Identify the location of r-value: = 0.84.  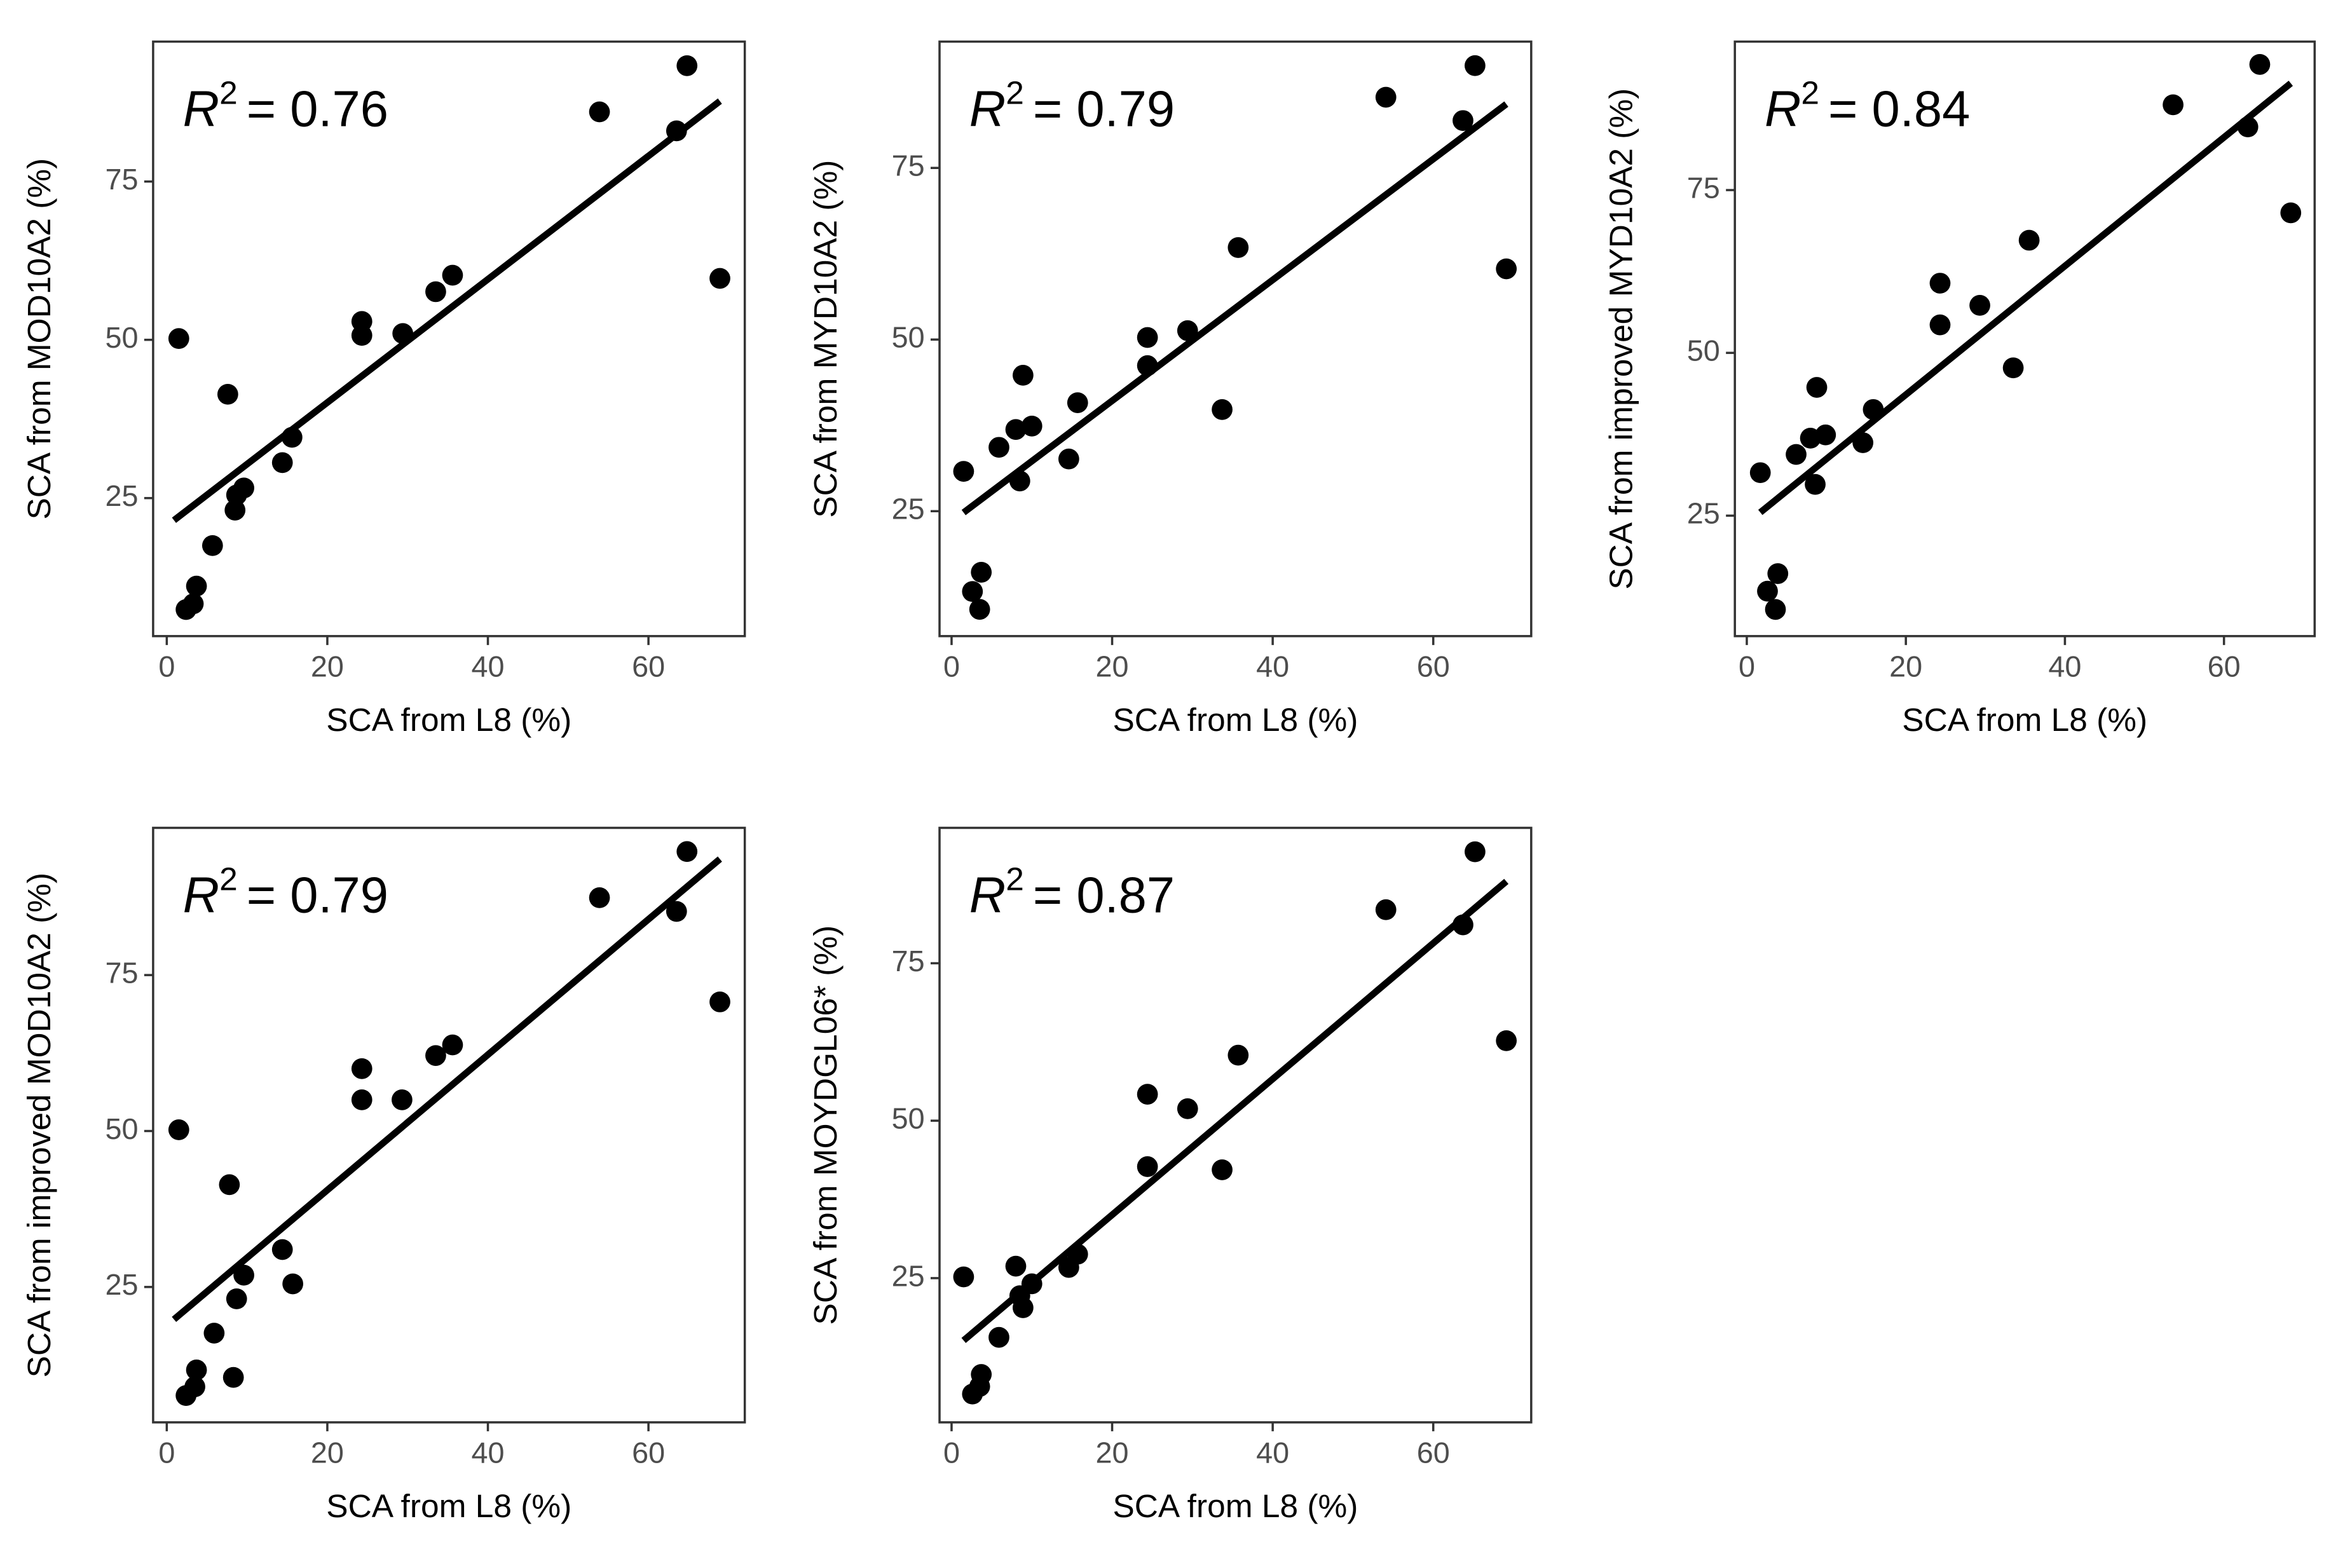
(1899, 109).